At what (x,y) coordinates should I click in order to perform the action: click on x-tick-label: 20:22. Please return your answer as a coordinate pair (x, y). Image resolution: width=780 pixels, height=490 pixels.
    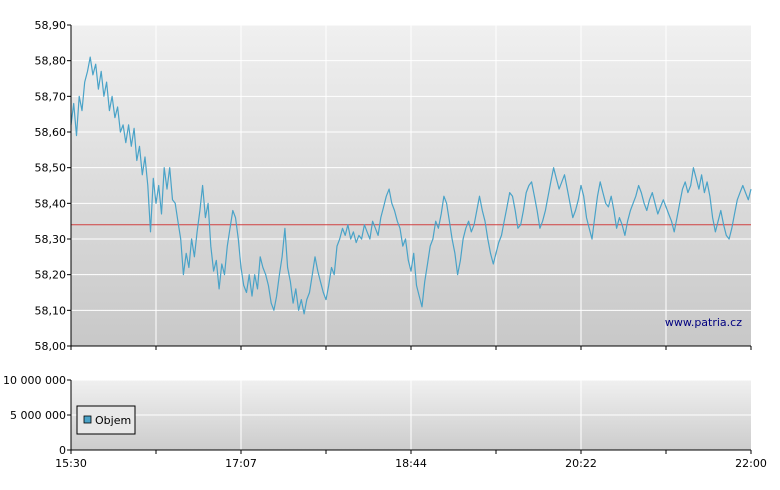
    Looking at the image, I should click on (581, 463).